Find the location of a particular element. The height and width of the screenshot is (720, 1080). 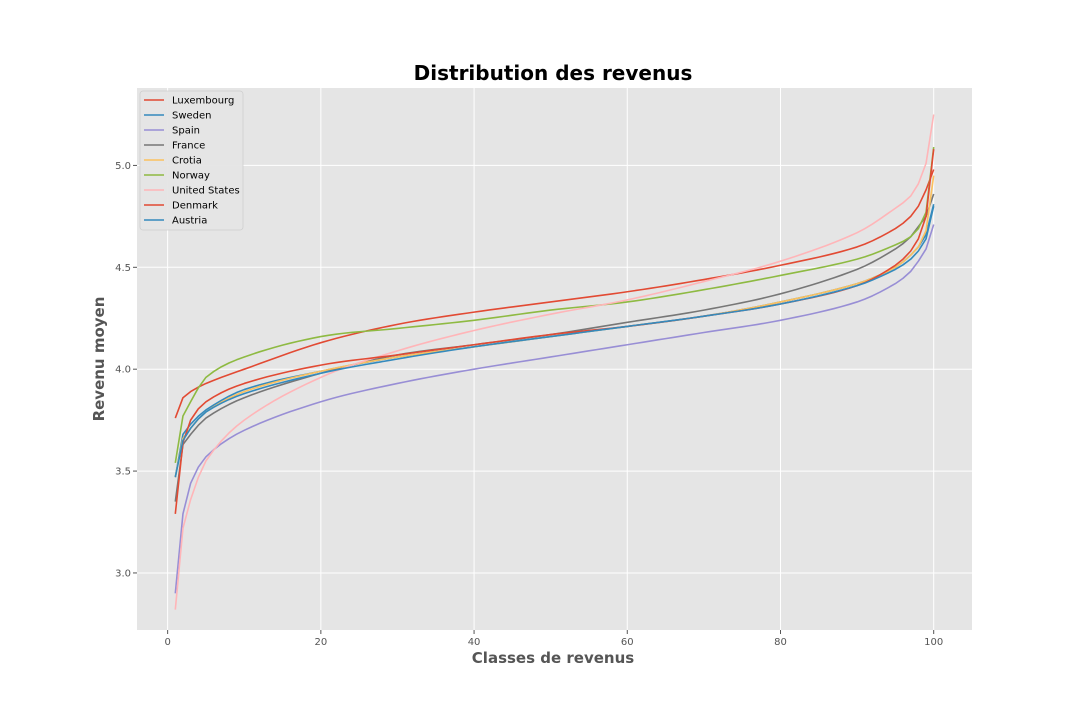

chart-title: Distribution des revenus is located at coordinates (553, 73).